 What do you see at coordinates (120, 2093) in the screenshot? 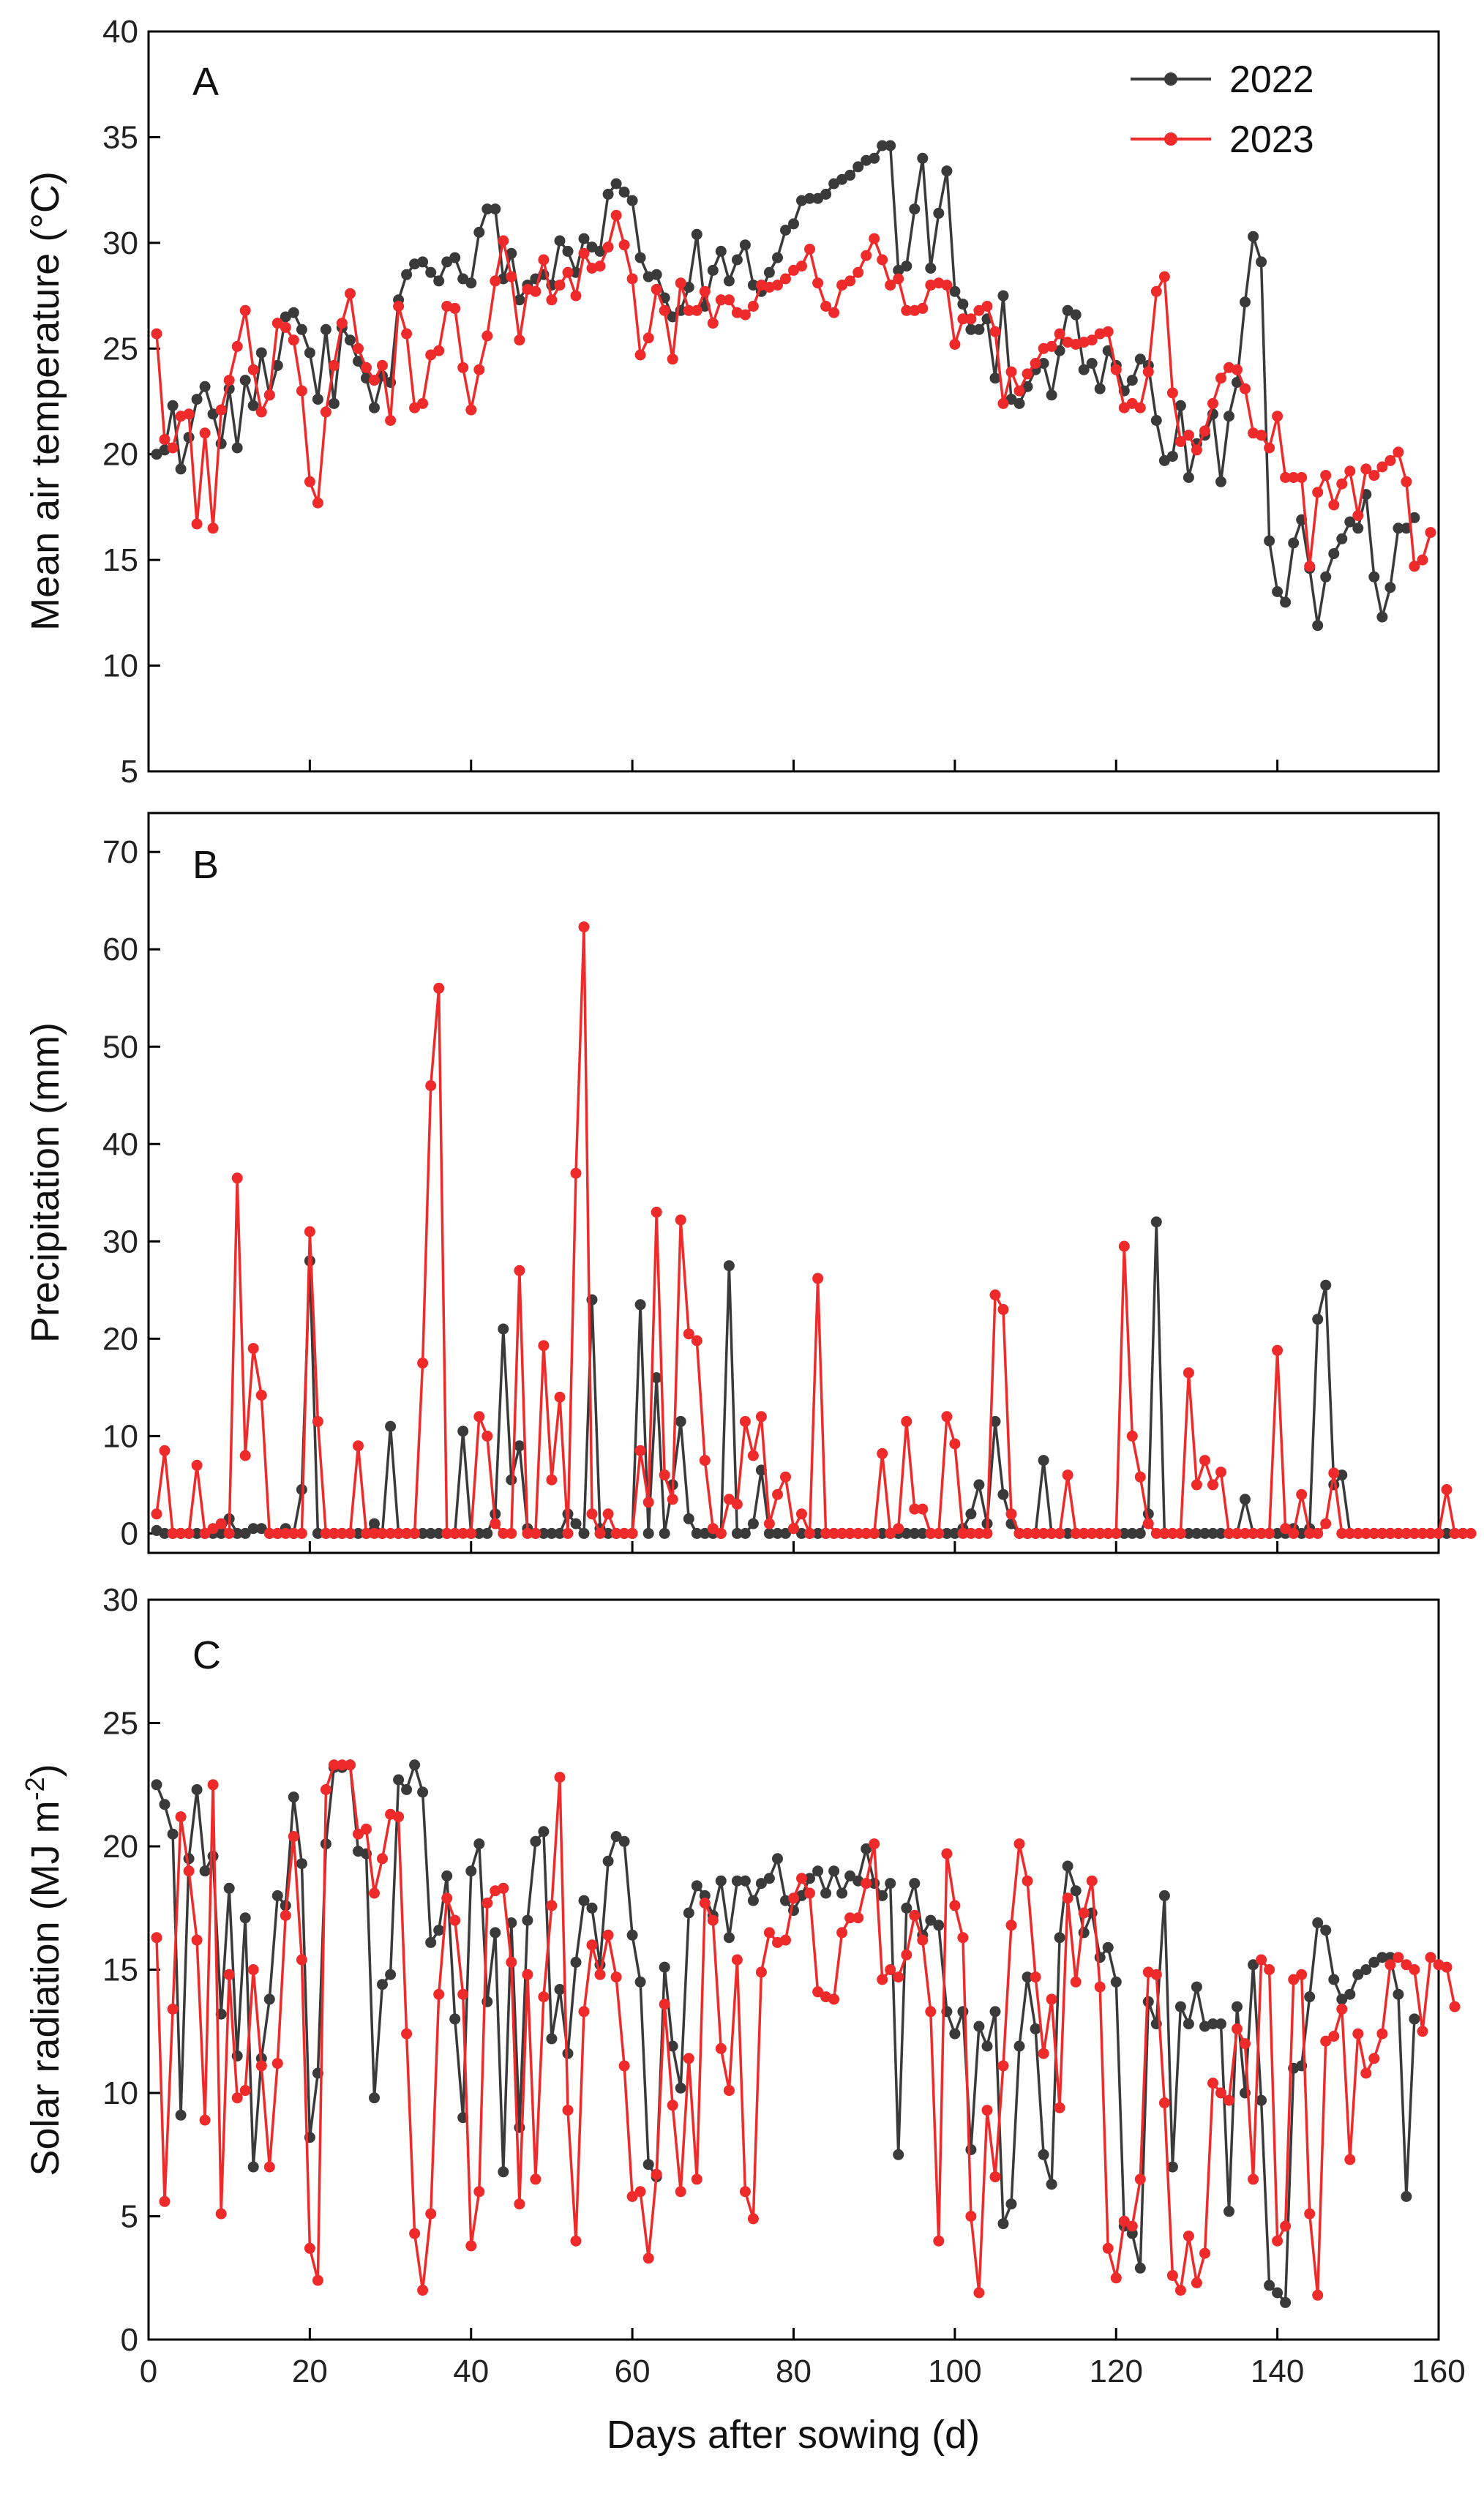
I see `panel-c-y-tick-label: 10` at bounding box center [120, 2093].